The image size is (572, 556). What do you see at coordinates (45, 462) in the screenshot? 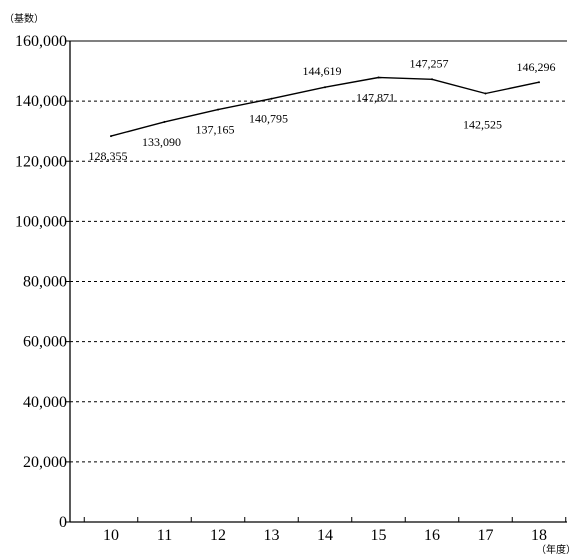
I see `y-tick-label: 20,000` at bounding box center [45, 462].